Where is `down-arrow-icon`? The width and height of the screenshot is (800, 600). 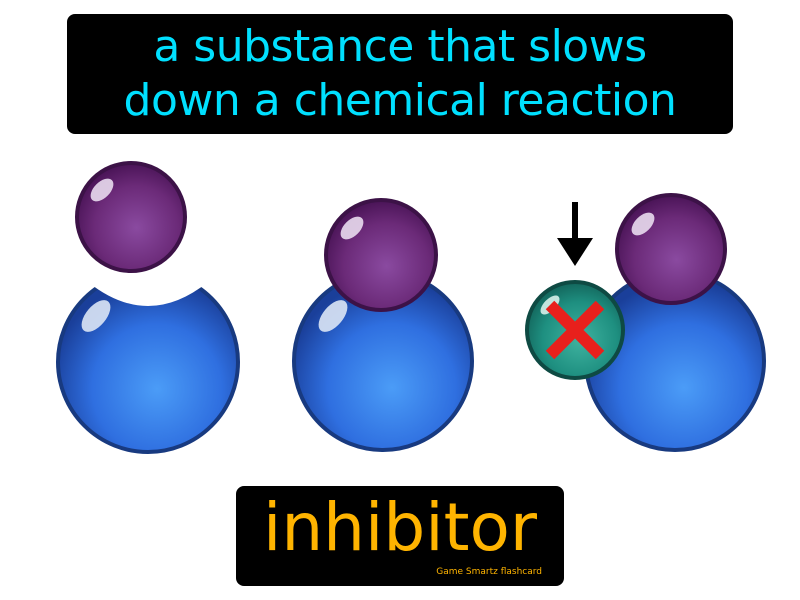
down-arrow-icon is located at coordinates (575, 234).